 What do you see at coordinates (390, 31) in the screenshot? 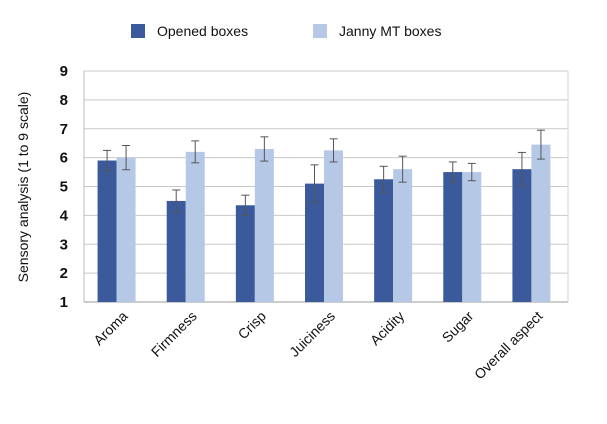
I see `legend-label: Janny MT boxes` at bounding box center [390, 31].